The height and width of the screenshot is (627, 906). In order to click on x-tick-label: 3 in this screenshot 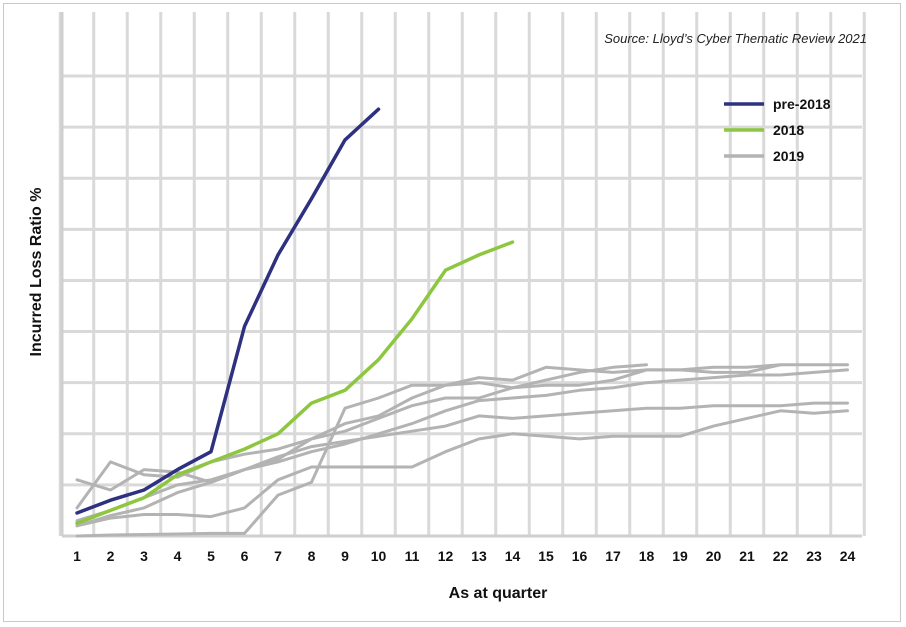, I will do `click(144, 556)`.